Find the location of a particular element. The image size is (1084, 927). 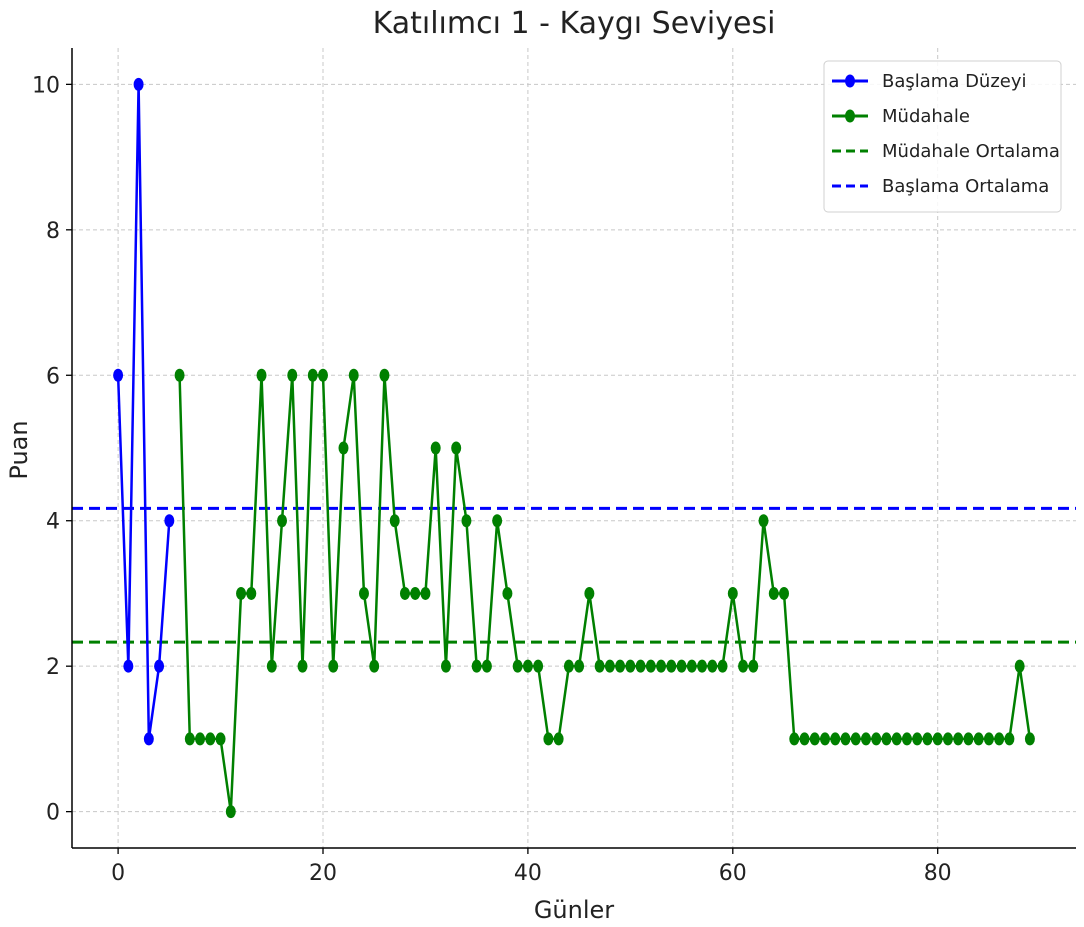

legend-item: Başlama Ortalama is located at coordinates (940, 186).